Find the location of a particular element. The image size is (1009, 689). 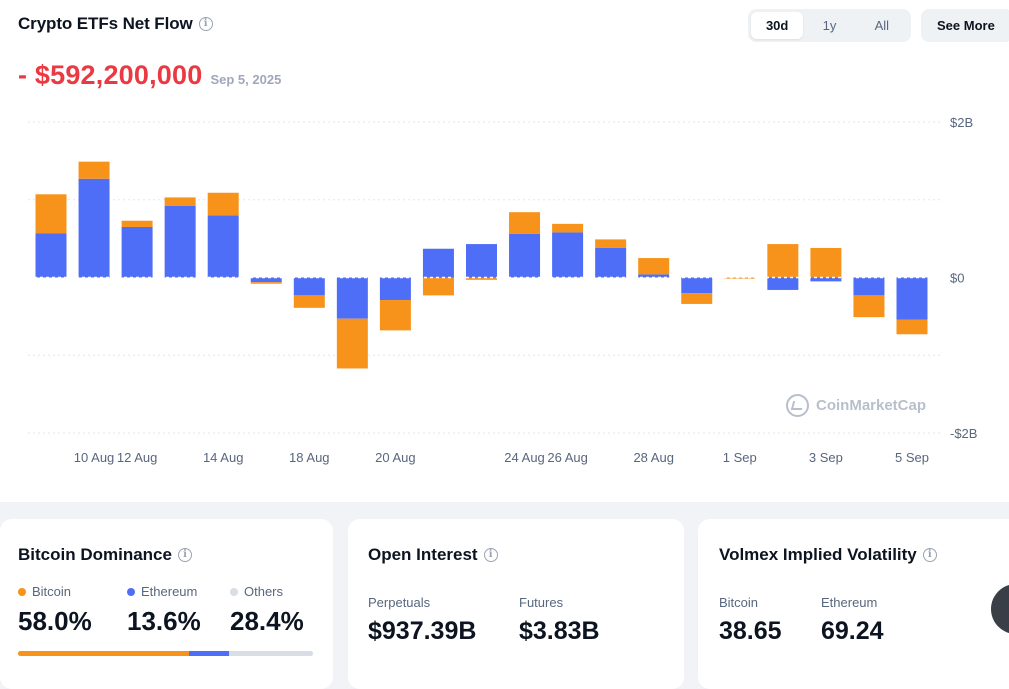

x-tick-label: 28 Aug is located at coordinates (653, 457).